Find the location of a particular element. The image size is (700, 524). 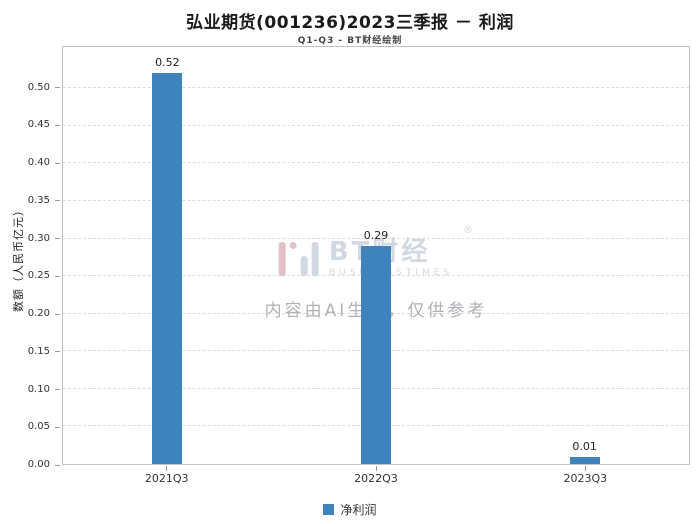

y-tick-label: 0.50 is located at coordinates (38, 87).